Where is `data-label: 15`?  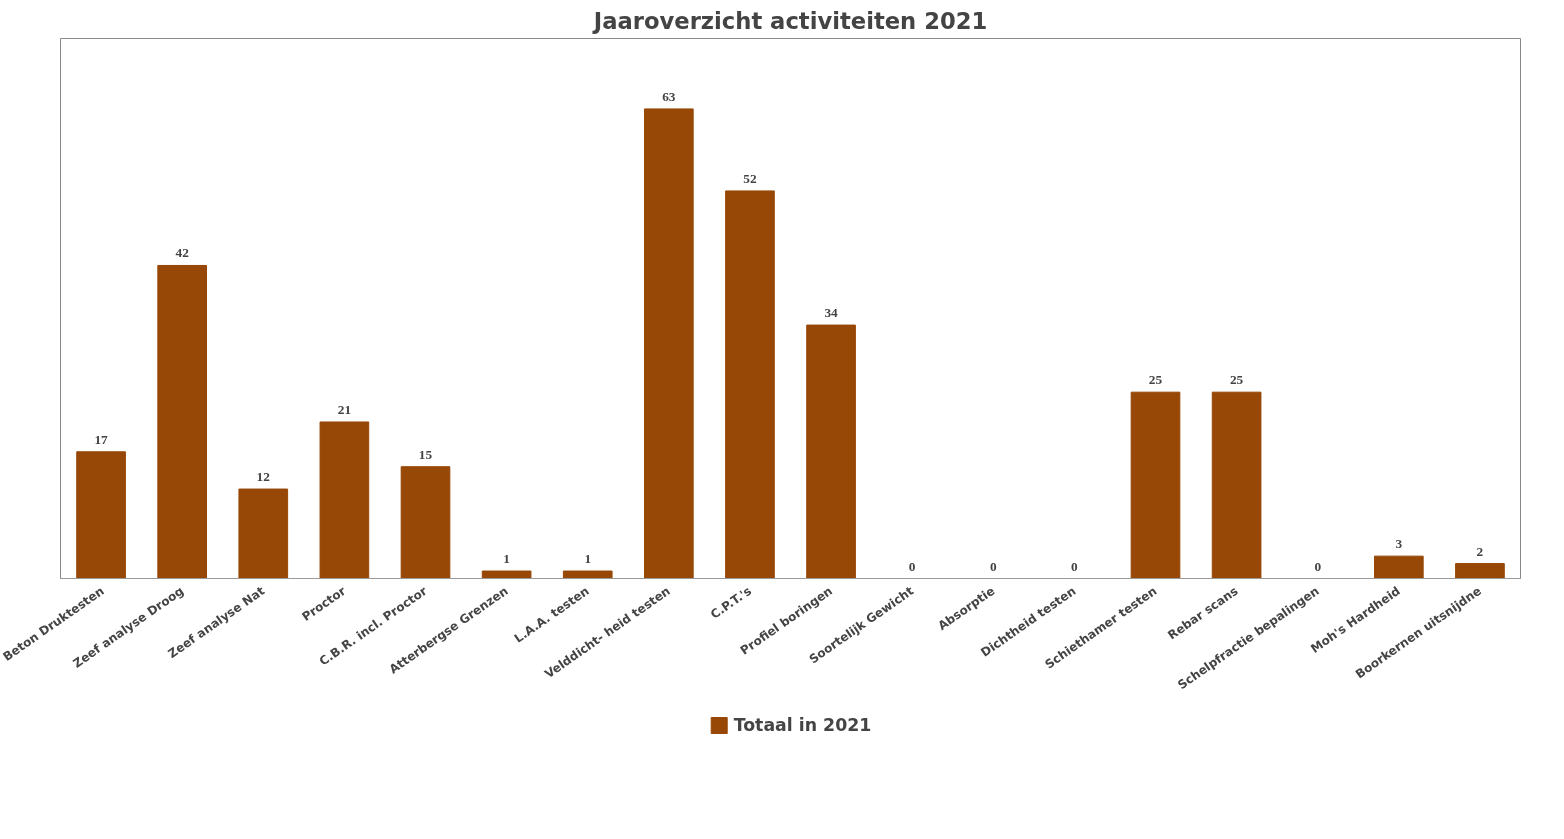 data-label: 15 is located at coordinates (425, 454).